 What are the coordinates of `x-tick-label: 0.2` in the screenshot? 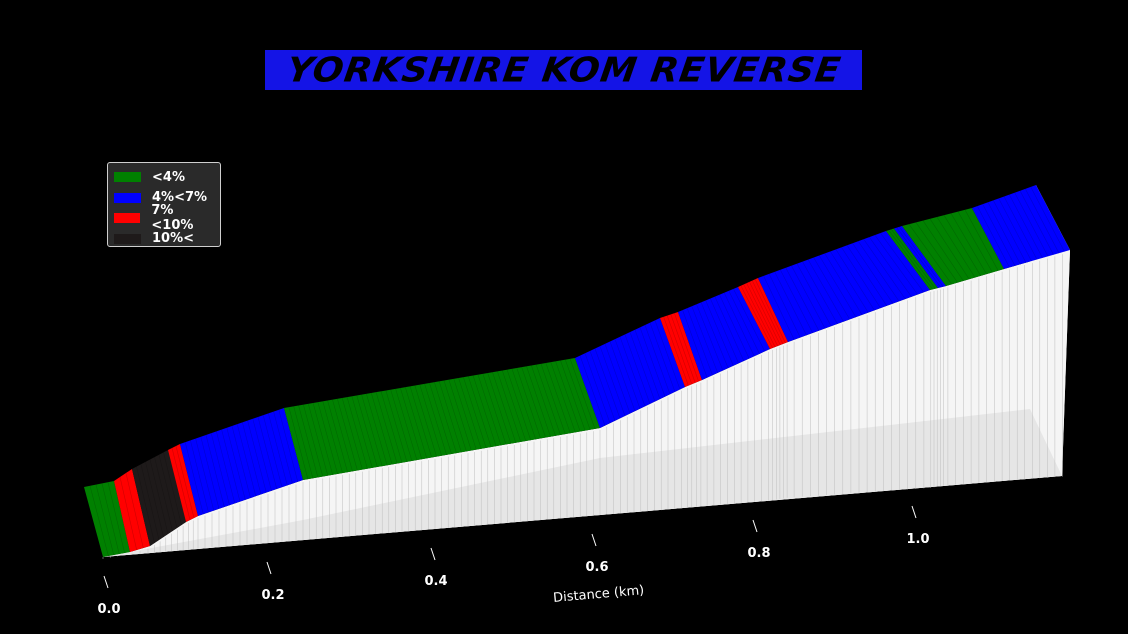 It's located at (272, 595).